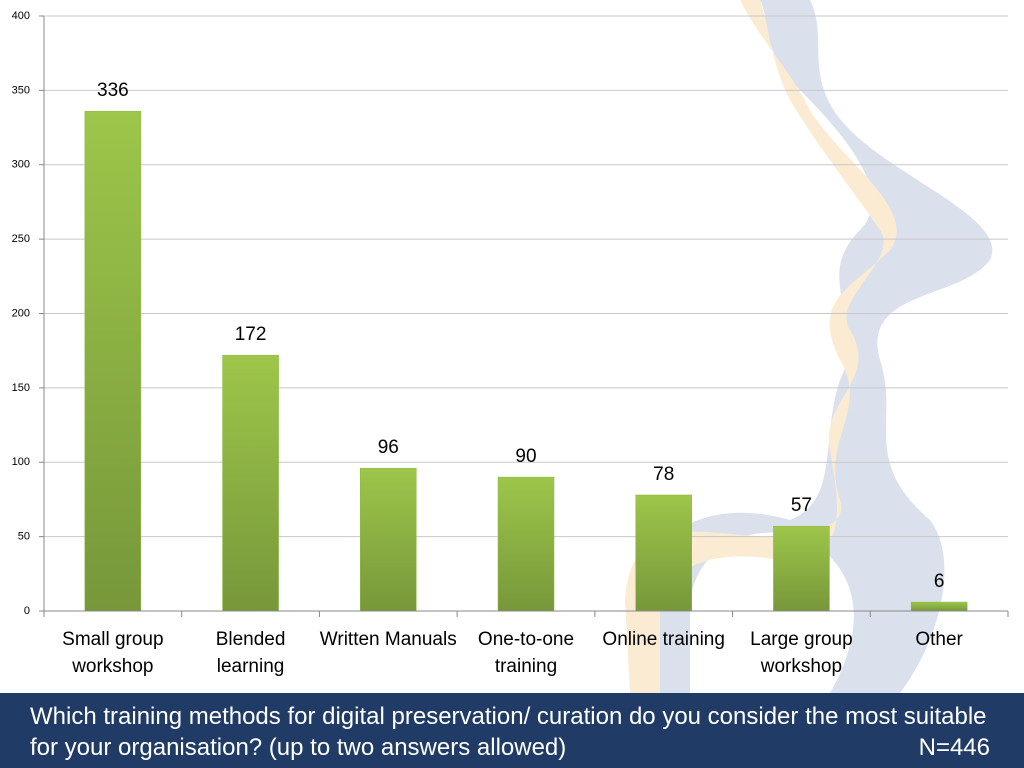 Image resolution: width=1024 pixels, height=768 pixels. I want to click on y-tick-label: 0, so click(27, 611).